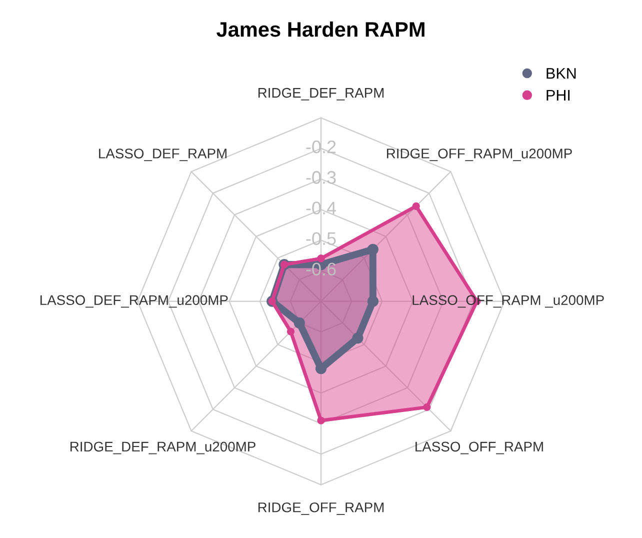 The width and height of the screenshot is (642, 538). I want to click on spoke-label: RIDGE_DEF_RAPM_u200MP, so click(163, 448).